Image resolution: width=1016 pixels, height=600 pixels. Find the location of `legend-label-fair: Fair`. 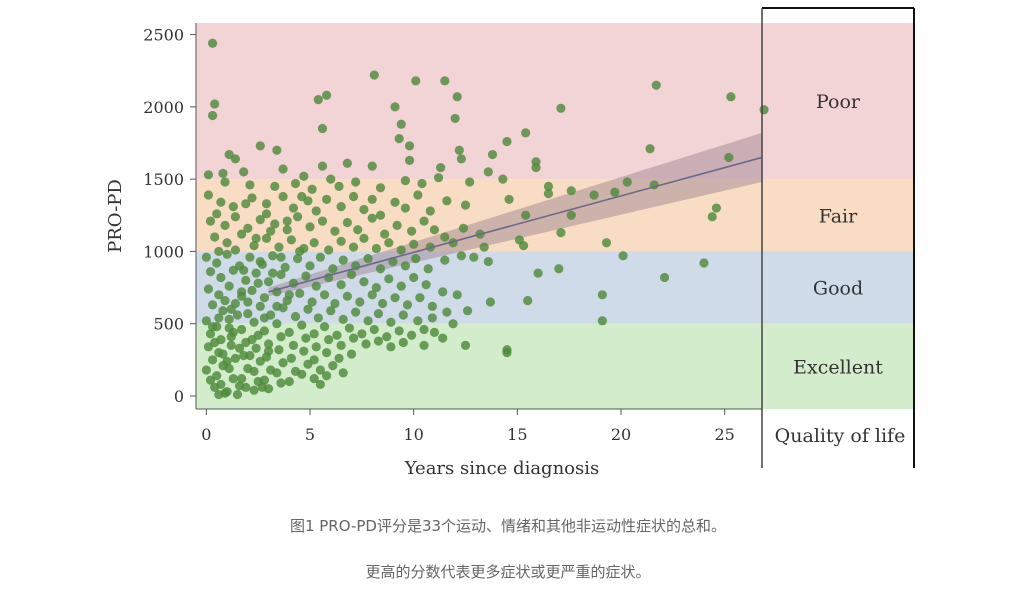

legend-label-fair: Fair is located at coordinates (838, 216).